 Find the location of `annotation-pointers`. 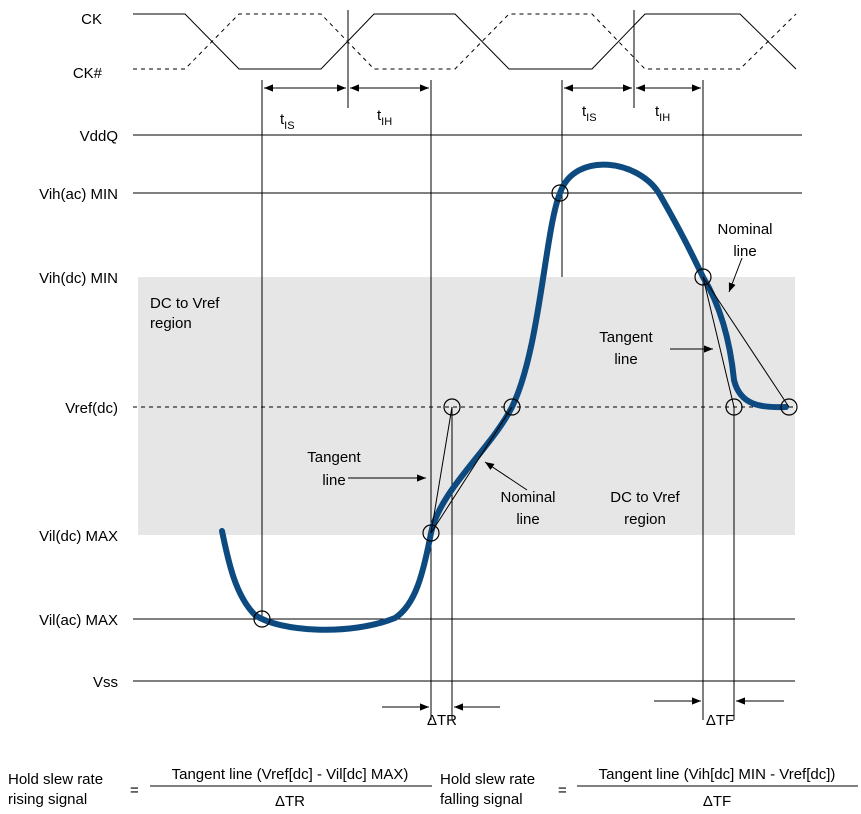

annotation-pointers is located at coordinates (545, 374).